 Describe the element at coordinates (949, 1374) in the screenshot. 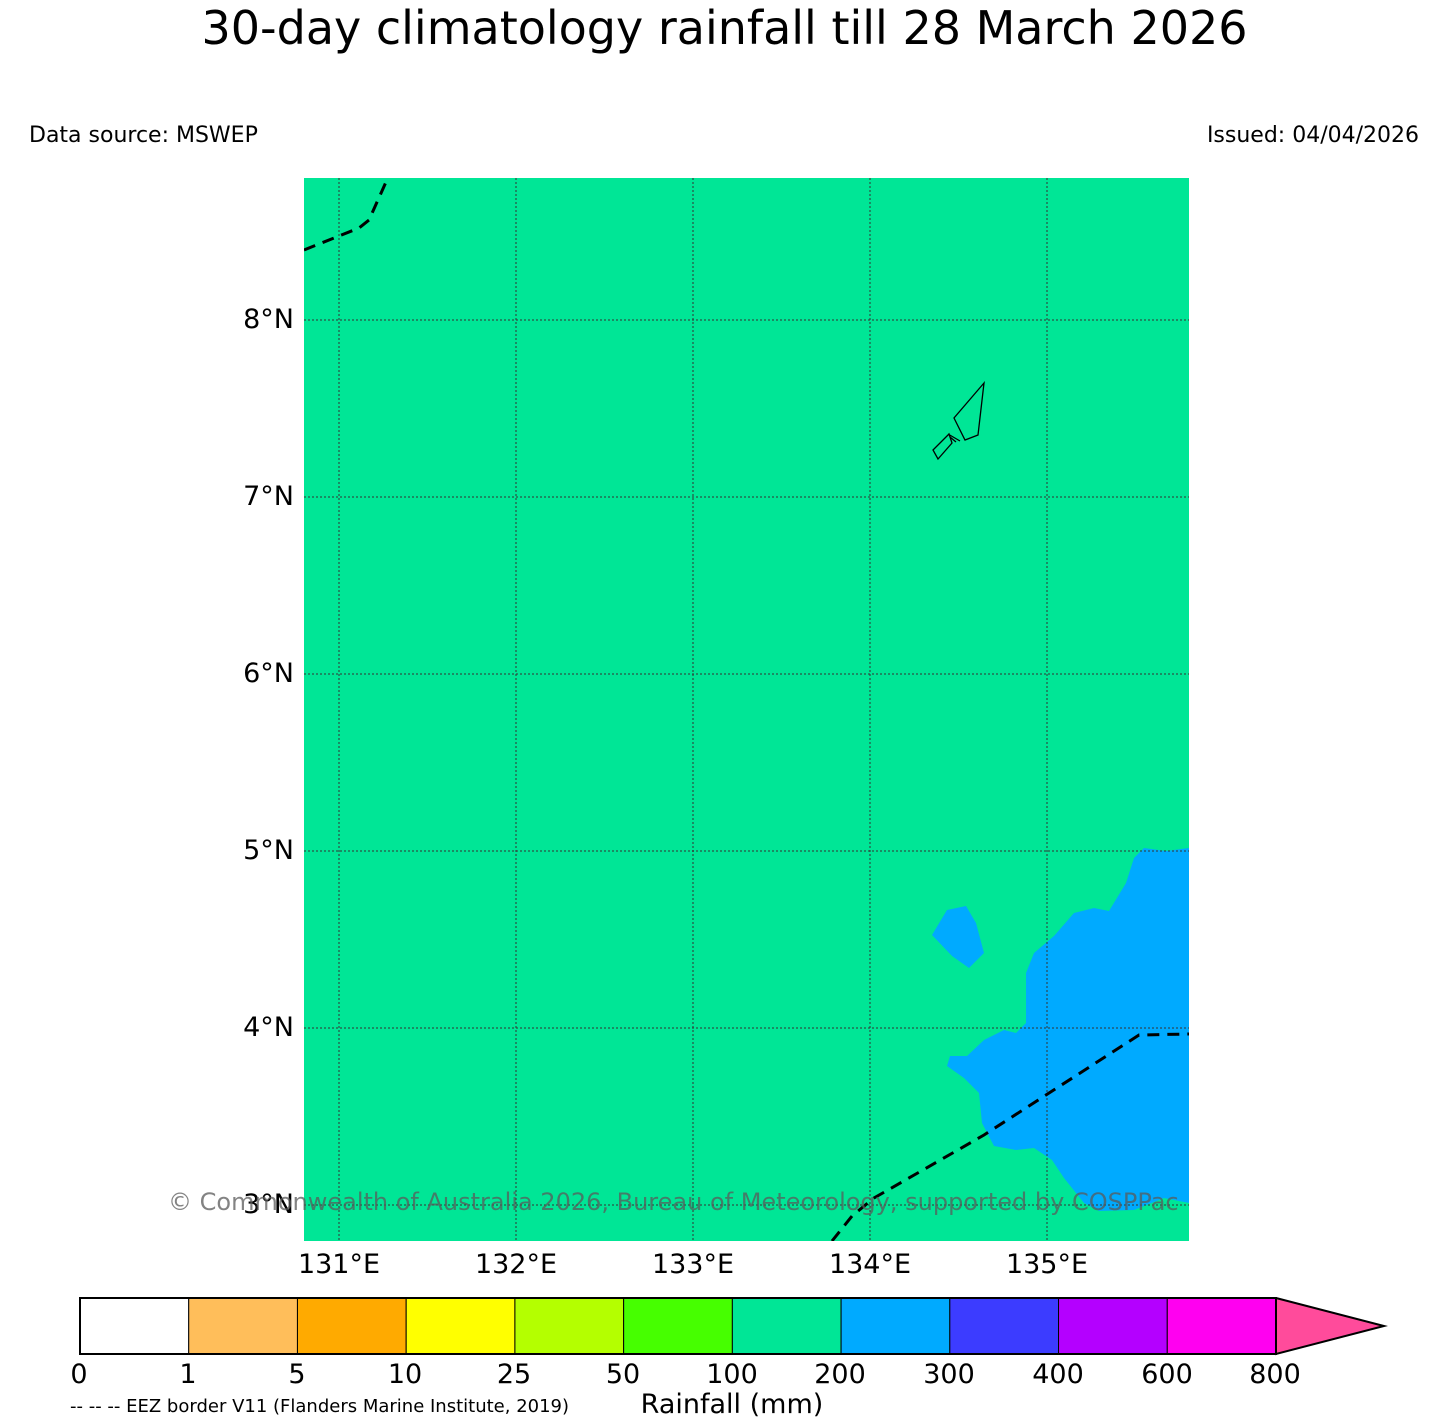

I see `colorbar-tick: 300` at that location.